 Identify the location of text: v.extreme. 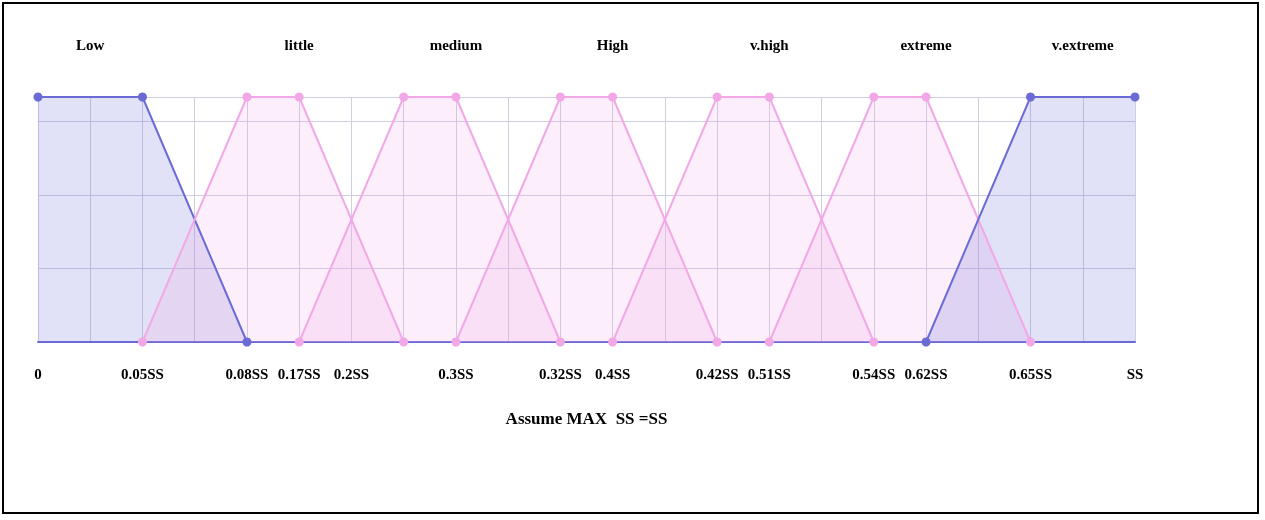
(1082, 44).